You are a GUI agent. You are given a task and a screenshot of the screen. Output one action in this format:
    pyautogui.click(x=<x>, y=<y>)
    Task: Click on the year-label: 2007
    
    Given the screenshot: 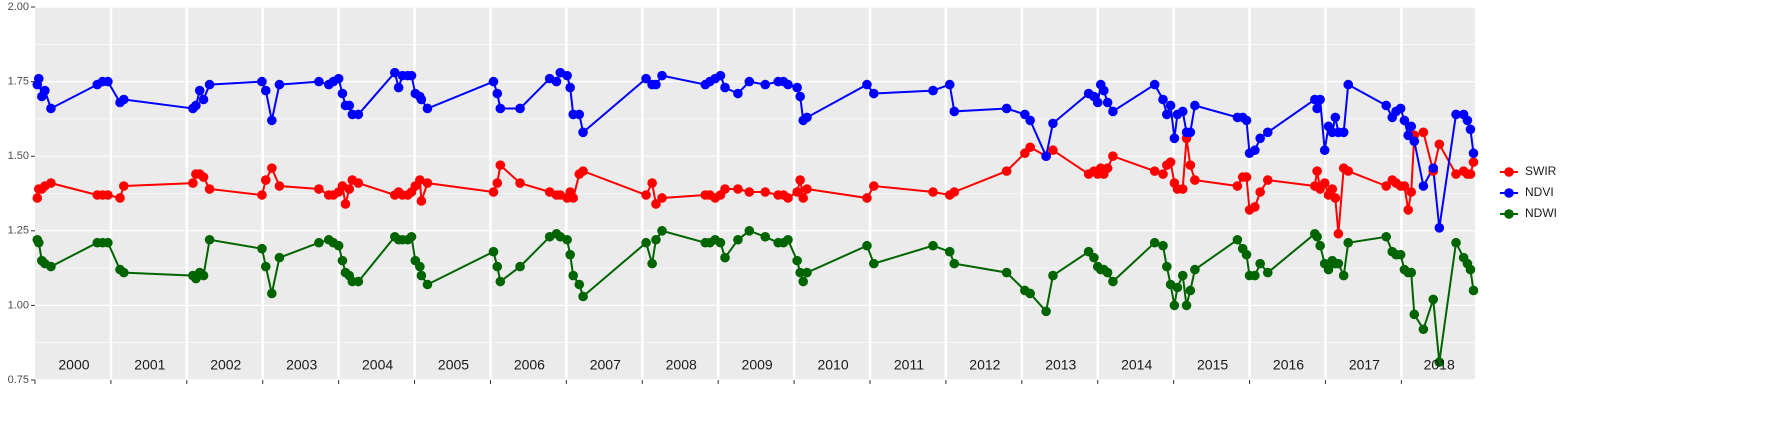 What is the action you would take?
    pyautogui.click(x=605, y=365)
    